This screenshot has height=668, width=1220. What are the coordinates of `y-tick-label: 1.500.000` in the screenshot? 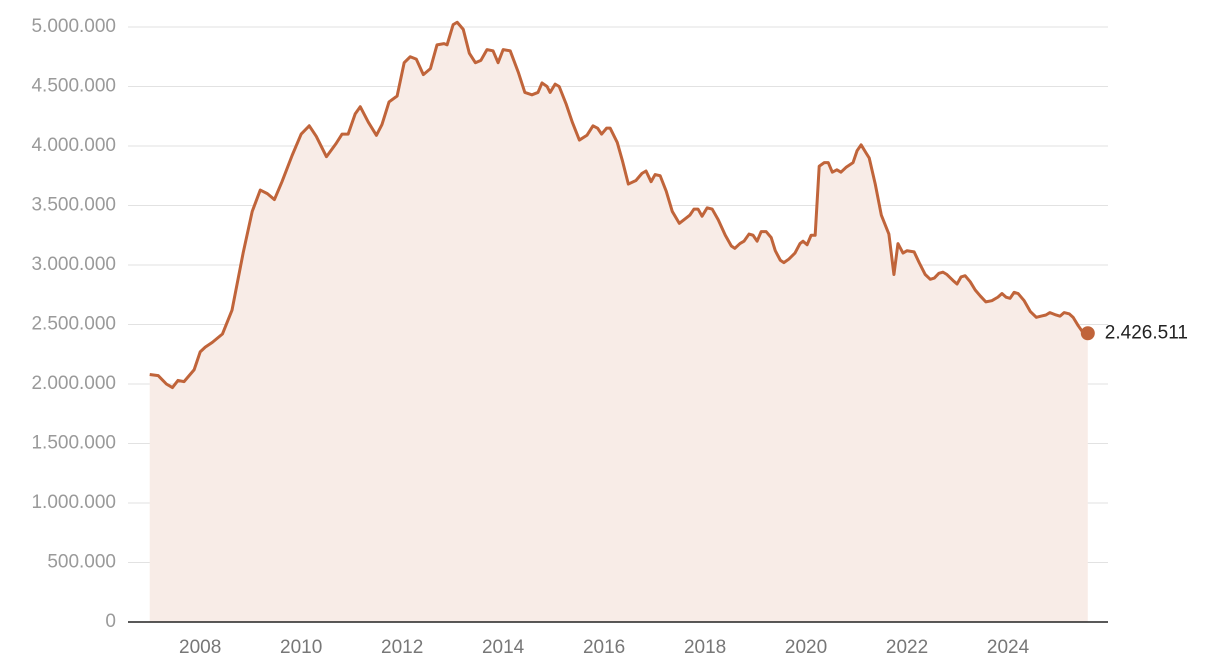 It's located at (73, 443).